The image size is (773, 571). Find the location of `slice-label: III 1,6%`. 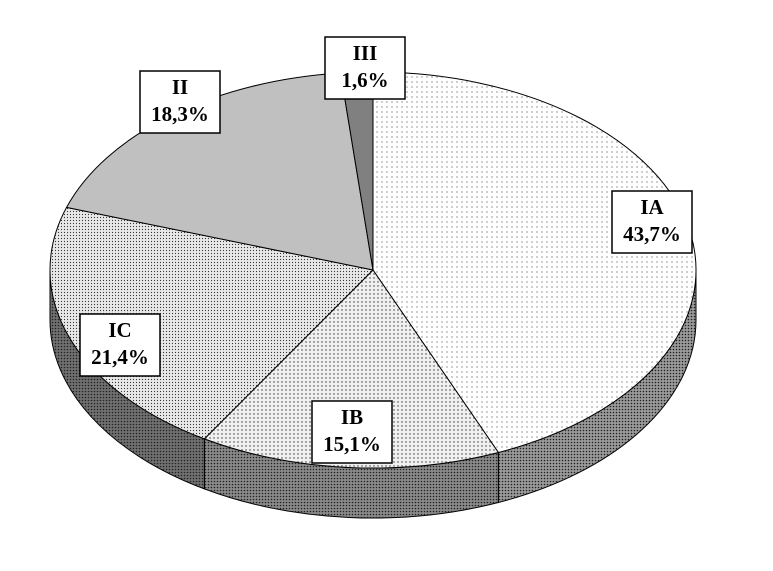

slice-label: III 1,6% is located at coordinates (365, 68).